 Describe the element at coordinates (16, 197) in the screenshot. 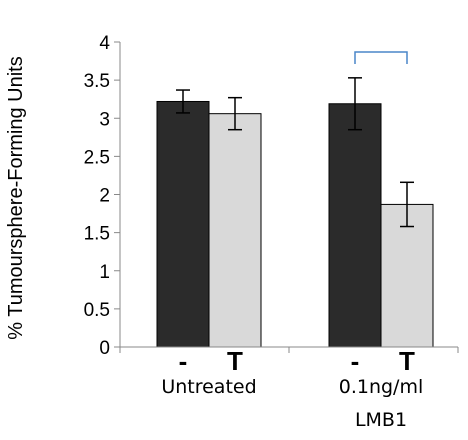

I see `y-axis-label: % Tumoursphere-Forming Units` at that location.